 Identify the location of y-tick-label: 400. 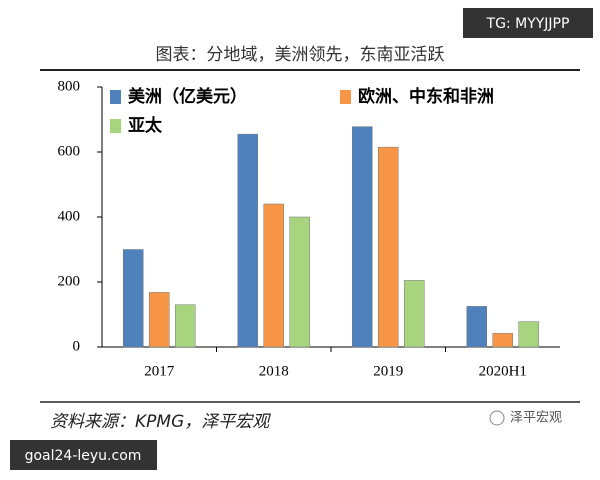
(69, 216).